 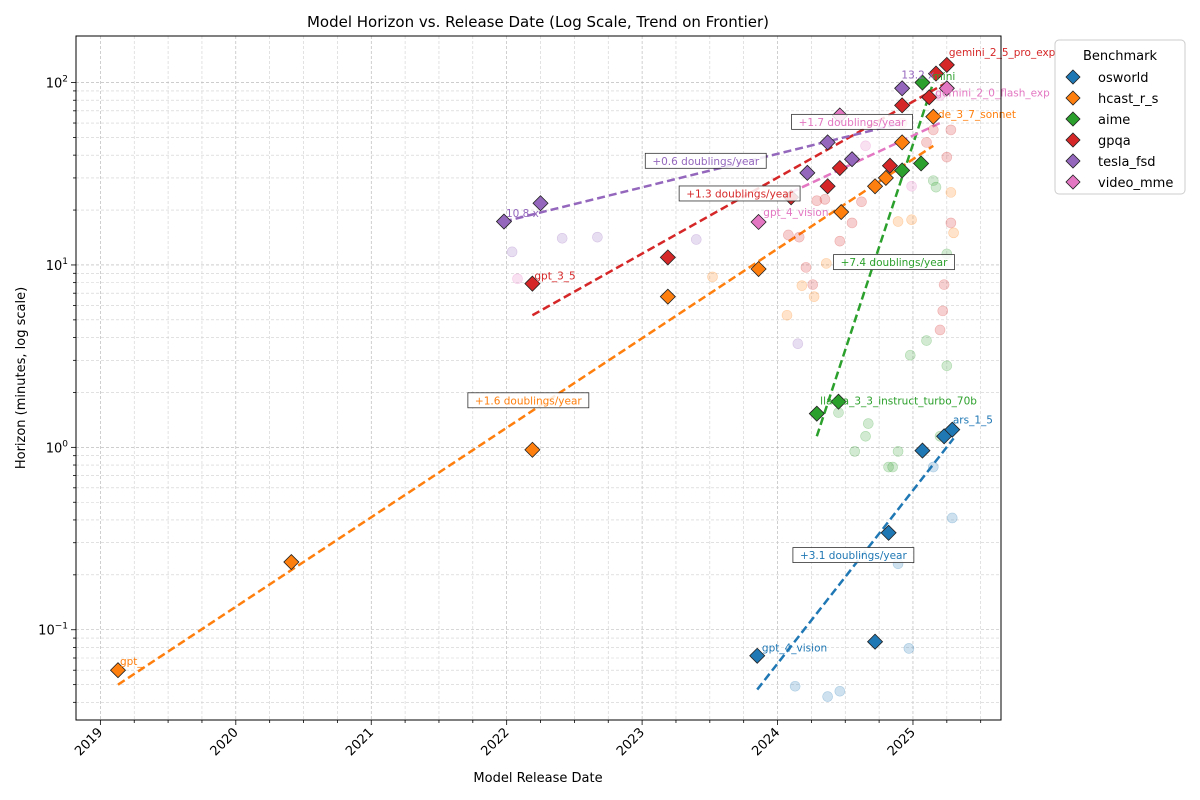 What do you see at coordinates (1002, 53) in the screenshot?
I see `gpqa-point-label: gemini_2_5_pro_exp` at bounding box center [1002, 53].